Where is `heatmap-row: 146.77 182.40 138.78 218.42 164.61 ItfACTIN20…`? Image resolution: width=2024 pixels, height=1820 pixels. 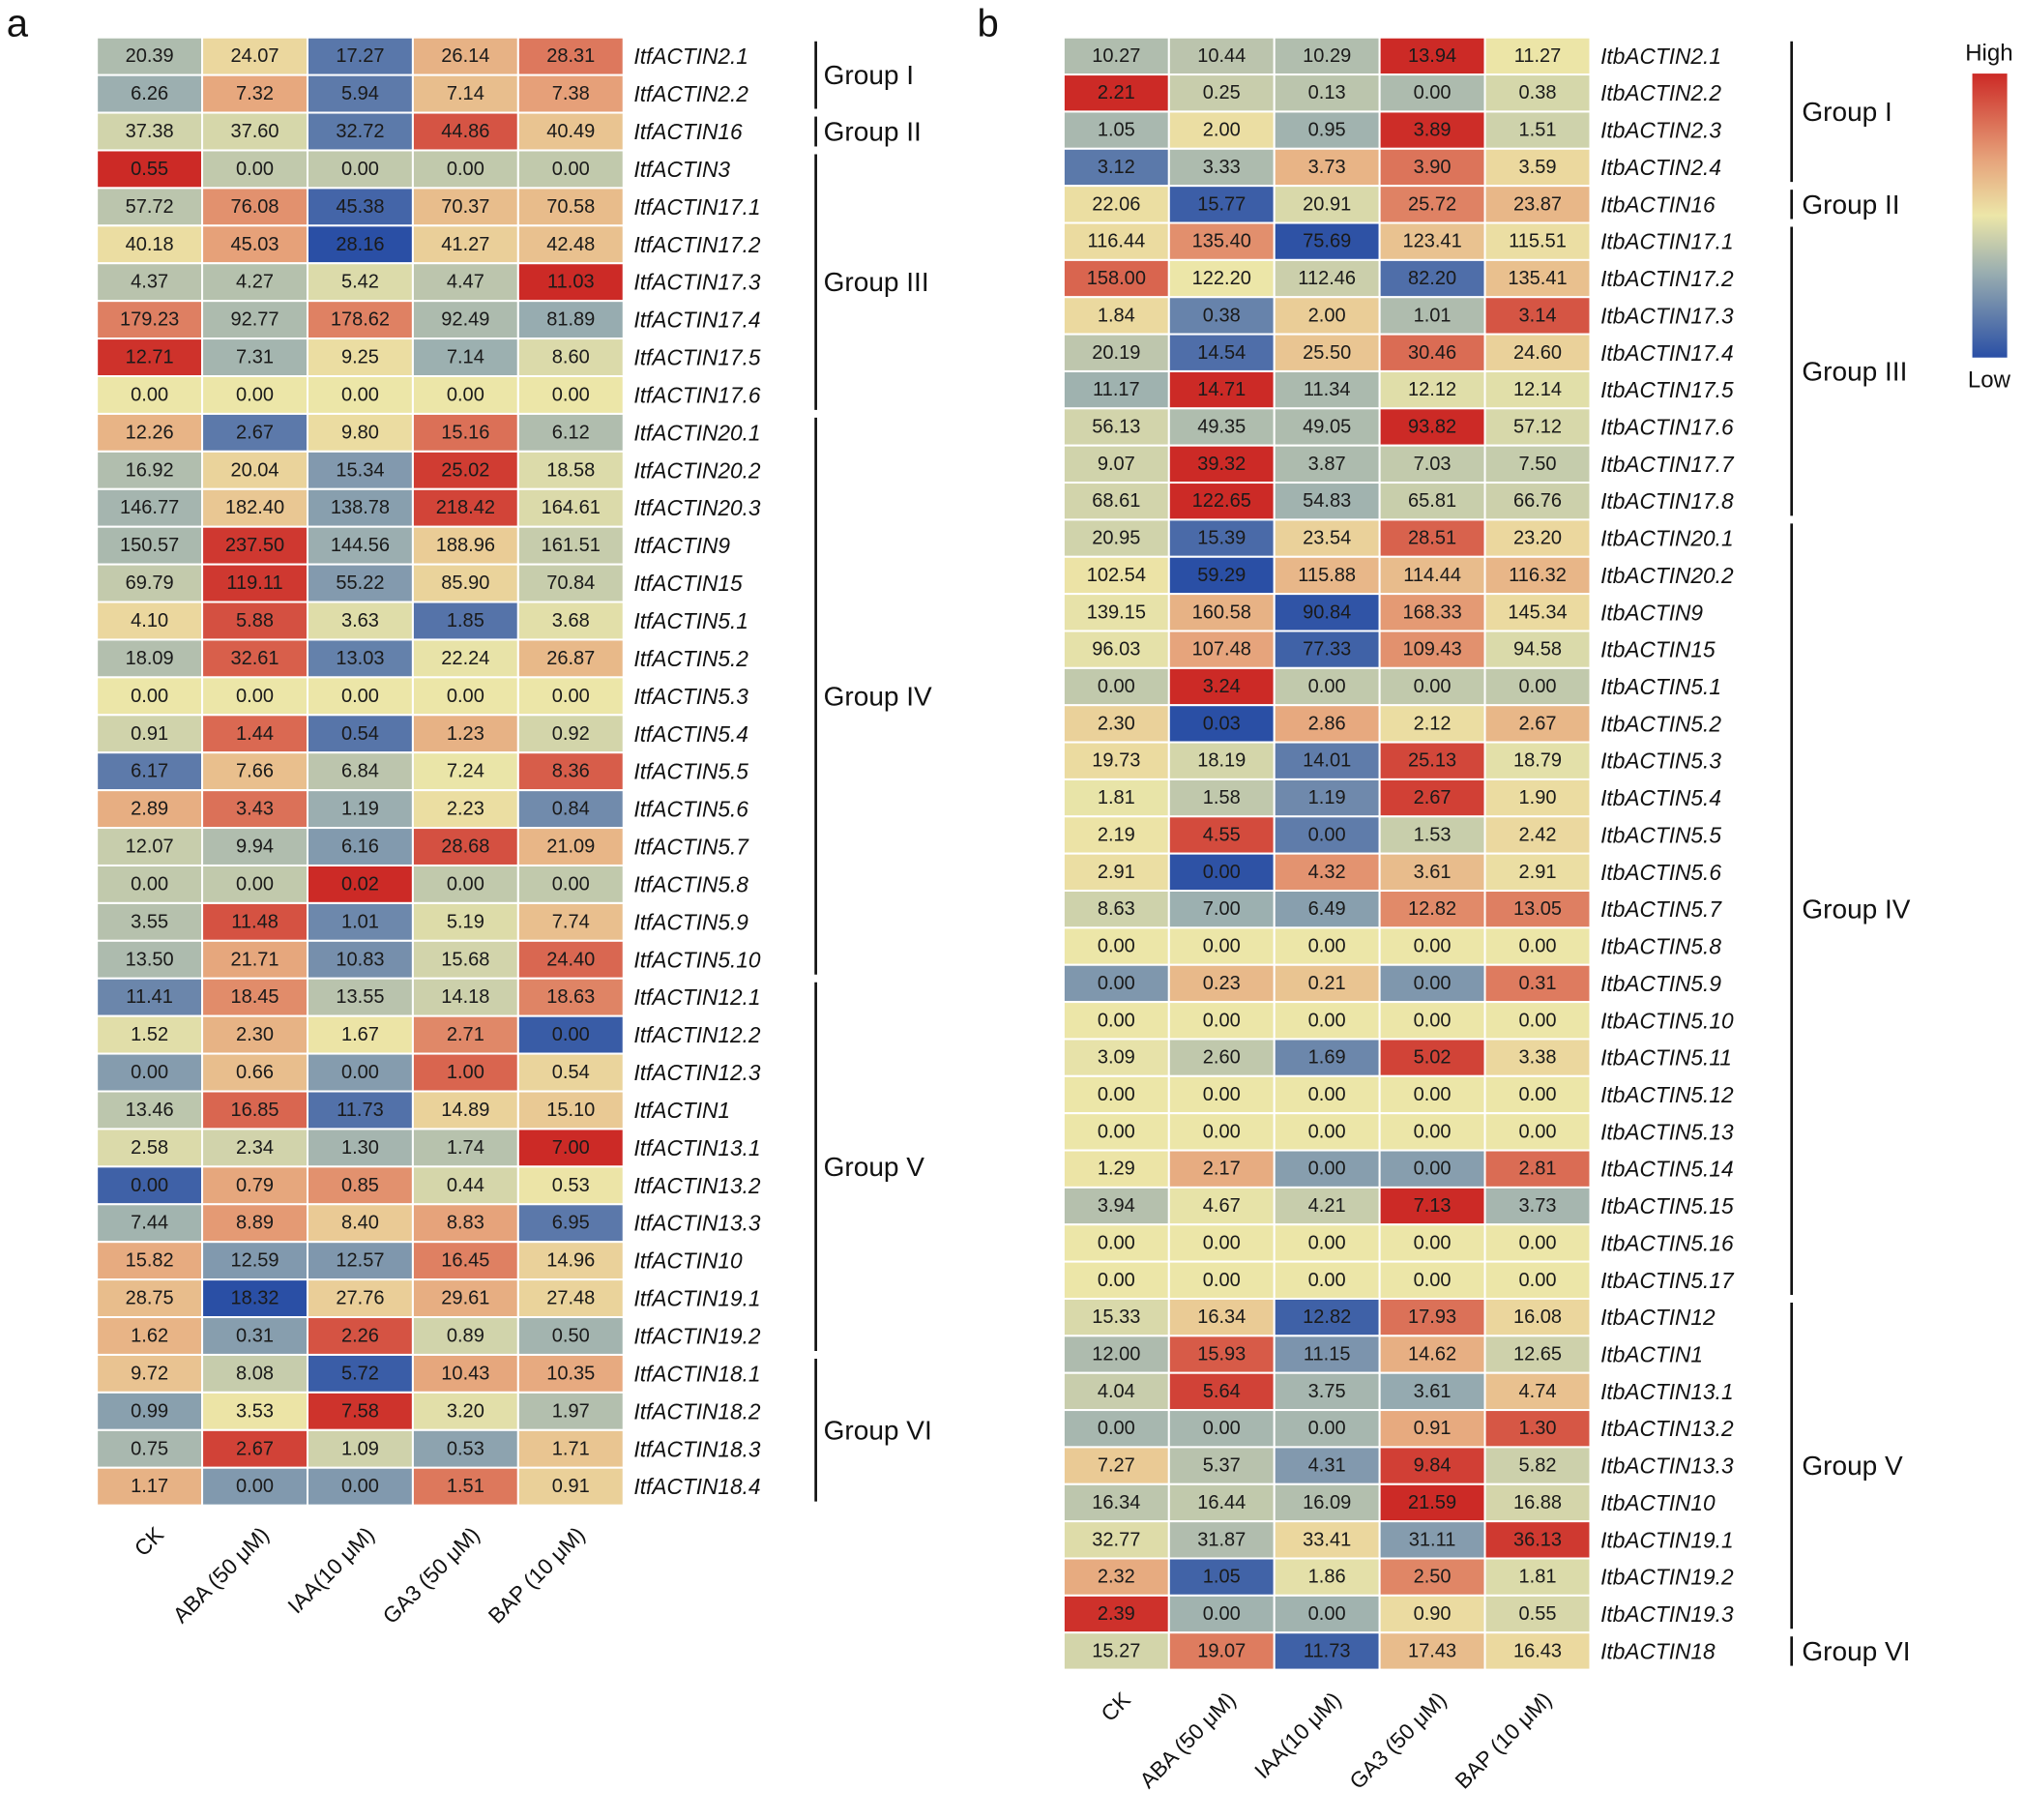 heatmap-row: 146.77 182.40 138.78 218.42 164.61 ItfACTIN20… is located at coordinates (428, 507).